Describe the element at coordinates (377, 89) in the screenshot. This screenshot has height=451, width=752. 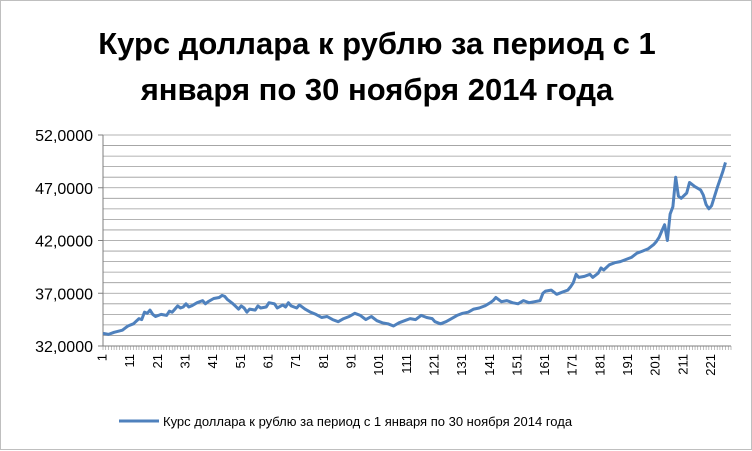
I see `chart-title-line-2: января по 30 ноября 2014 года` at that location.